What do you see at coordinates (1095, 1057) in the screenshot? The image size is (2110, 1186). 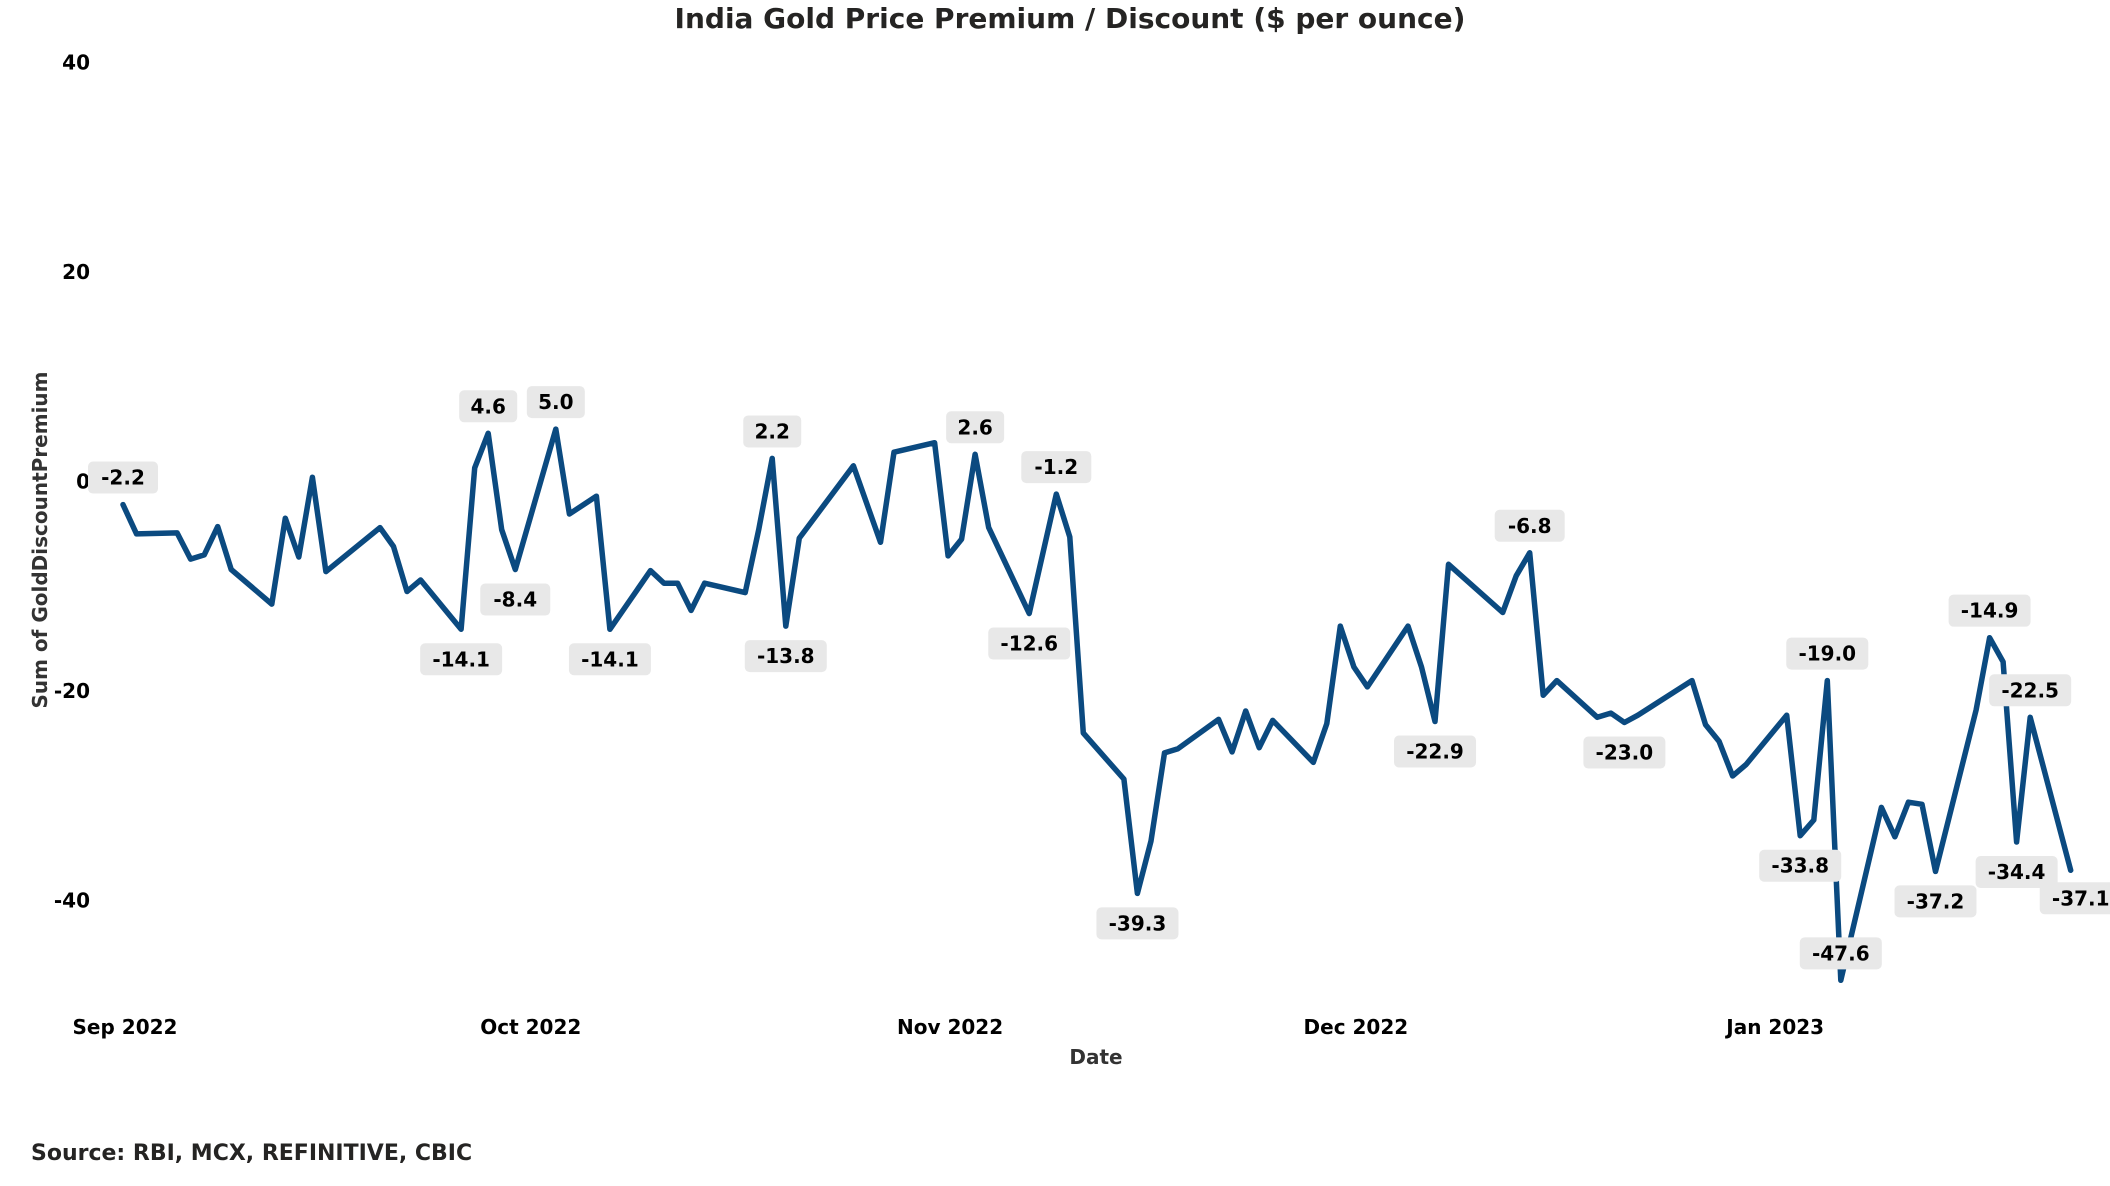 I see `x-axis-title: Date` at bounding box center [1095, 1057].